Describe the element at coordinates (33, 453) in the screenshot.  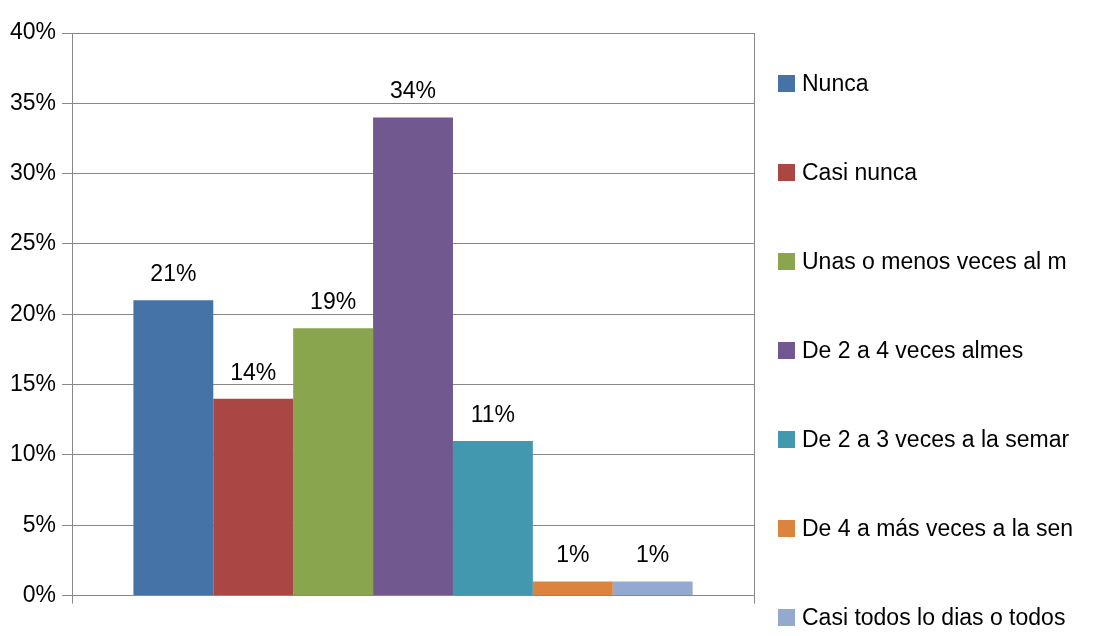
I see `y-tick-label: 10%` at that location.